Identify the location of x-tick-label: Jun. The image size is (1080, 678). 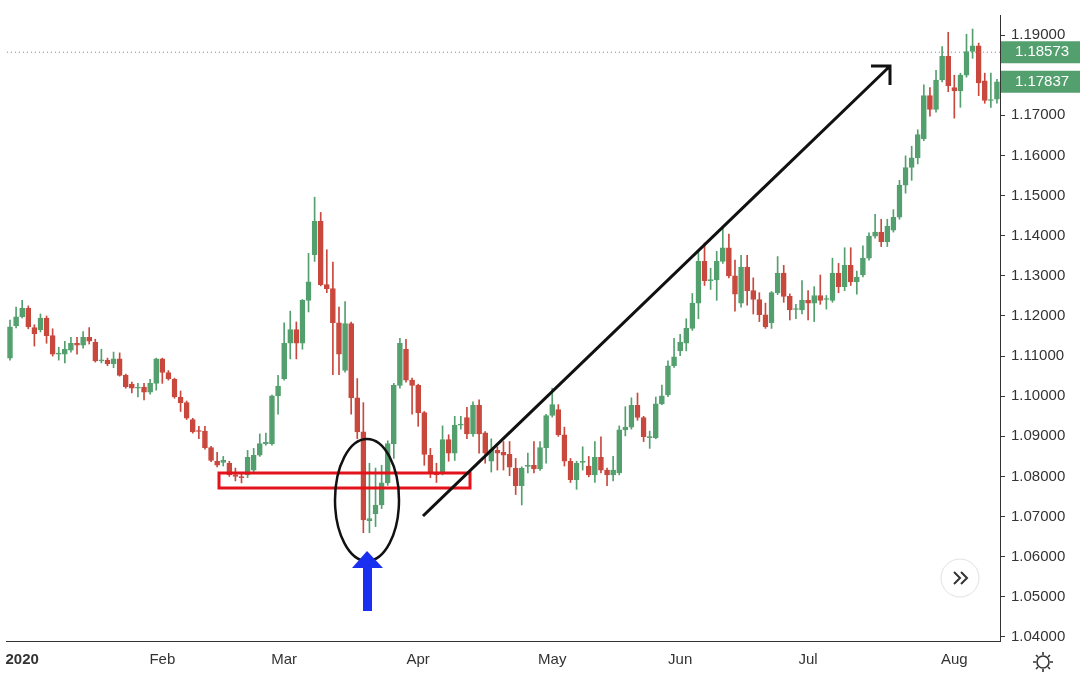
(680, 659).